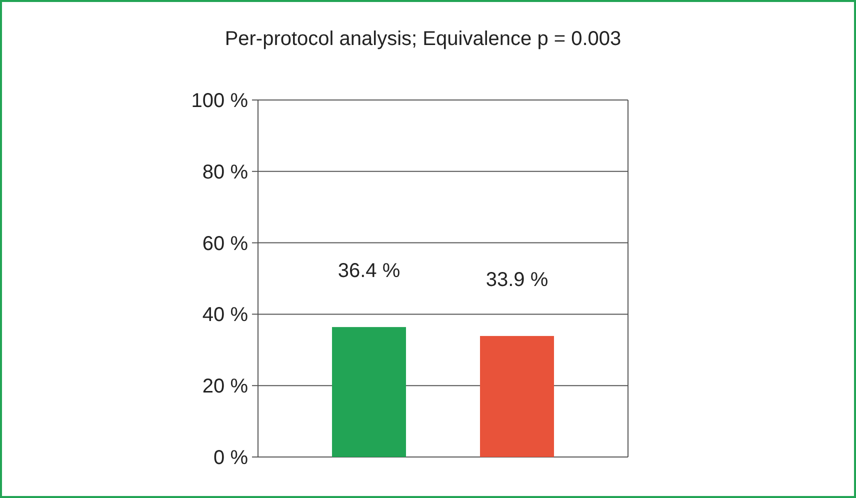 Image resolution: width=856 pixels, height=498 pixels. What do you see at coordinates (369, 271) in the screenshot?
I see `data-label: 36.4 %` at bounding box center [369, 271].